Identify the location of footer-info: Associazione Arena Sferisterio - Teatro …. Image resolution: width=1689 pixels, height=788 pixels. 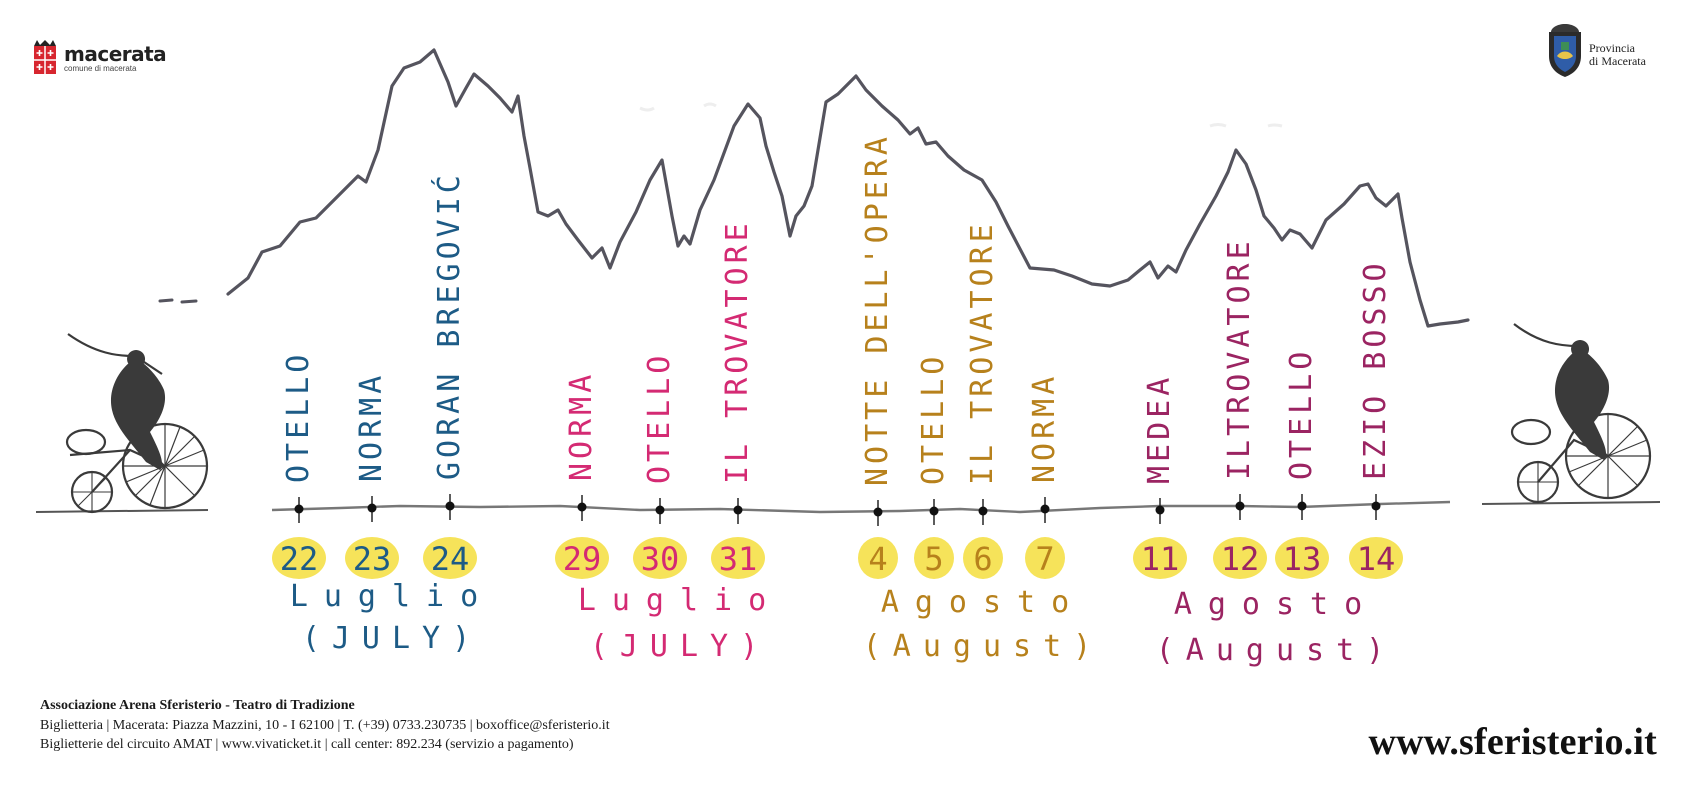
(325, 727).